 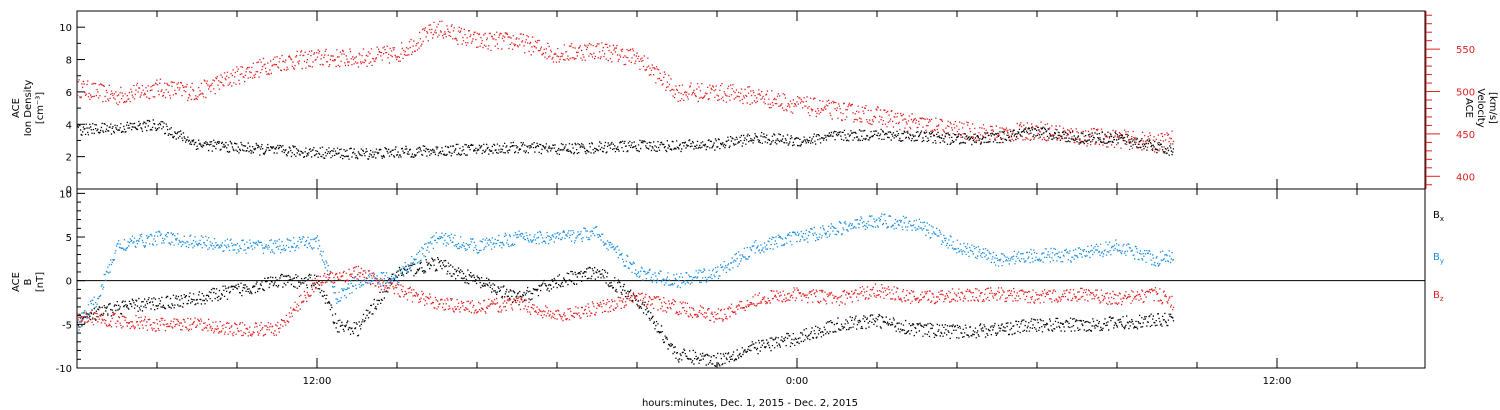 I want to click on top-right-tick-label: 500, so click(x=1465, y=93).